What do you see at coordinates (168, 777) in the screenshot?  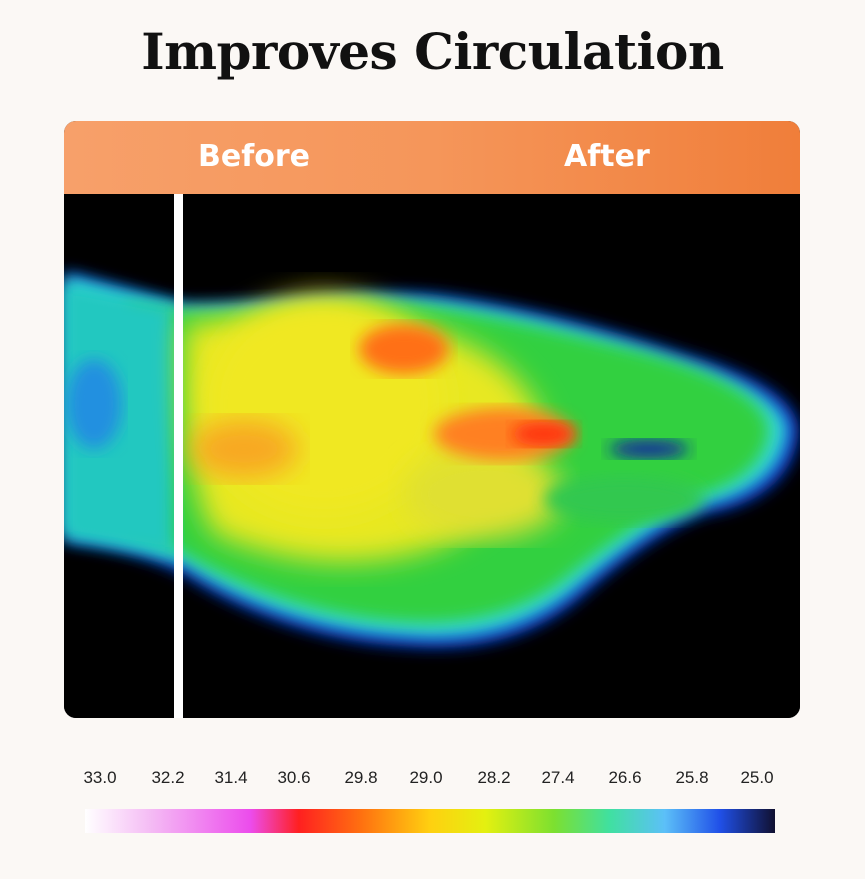 I see `scale-tick: 32.2` at bounding box center [168, 777].